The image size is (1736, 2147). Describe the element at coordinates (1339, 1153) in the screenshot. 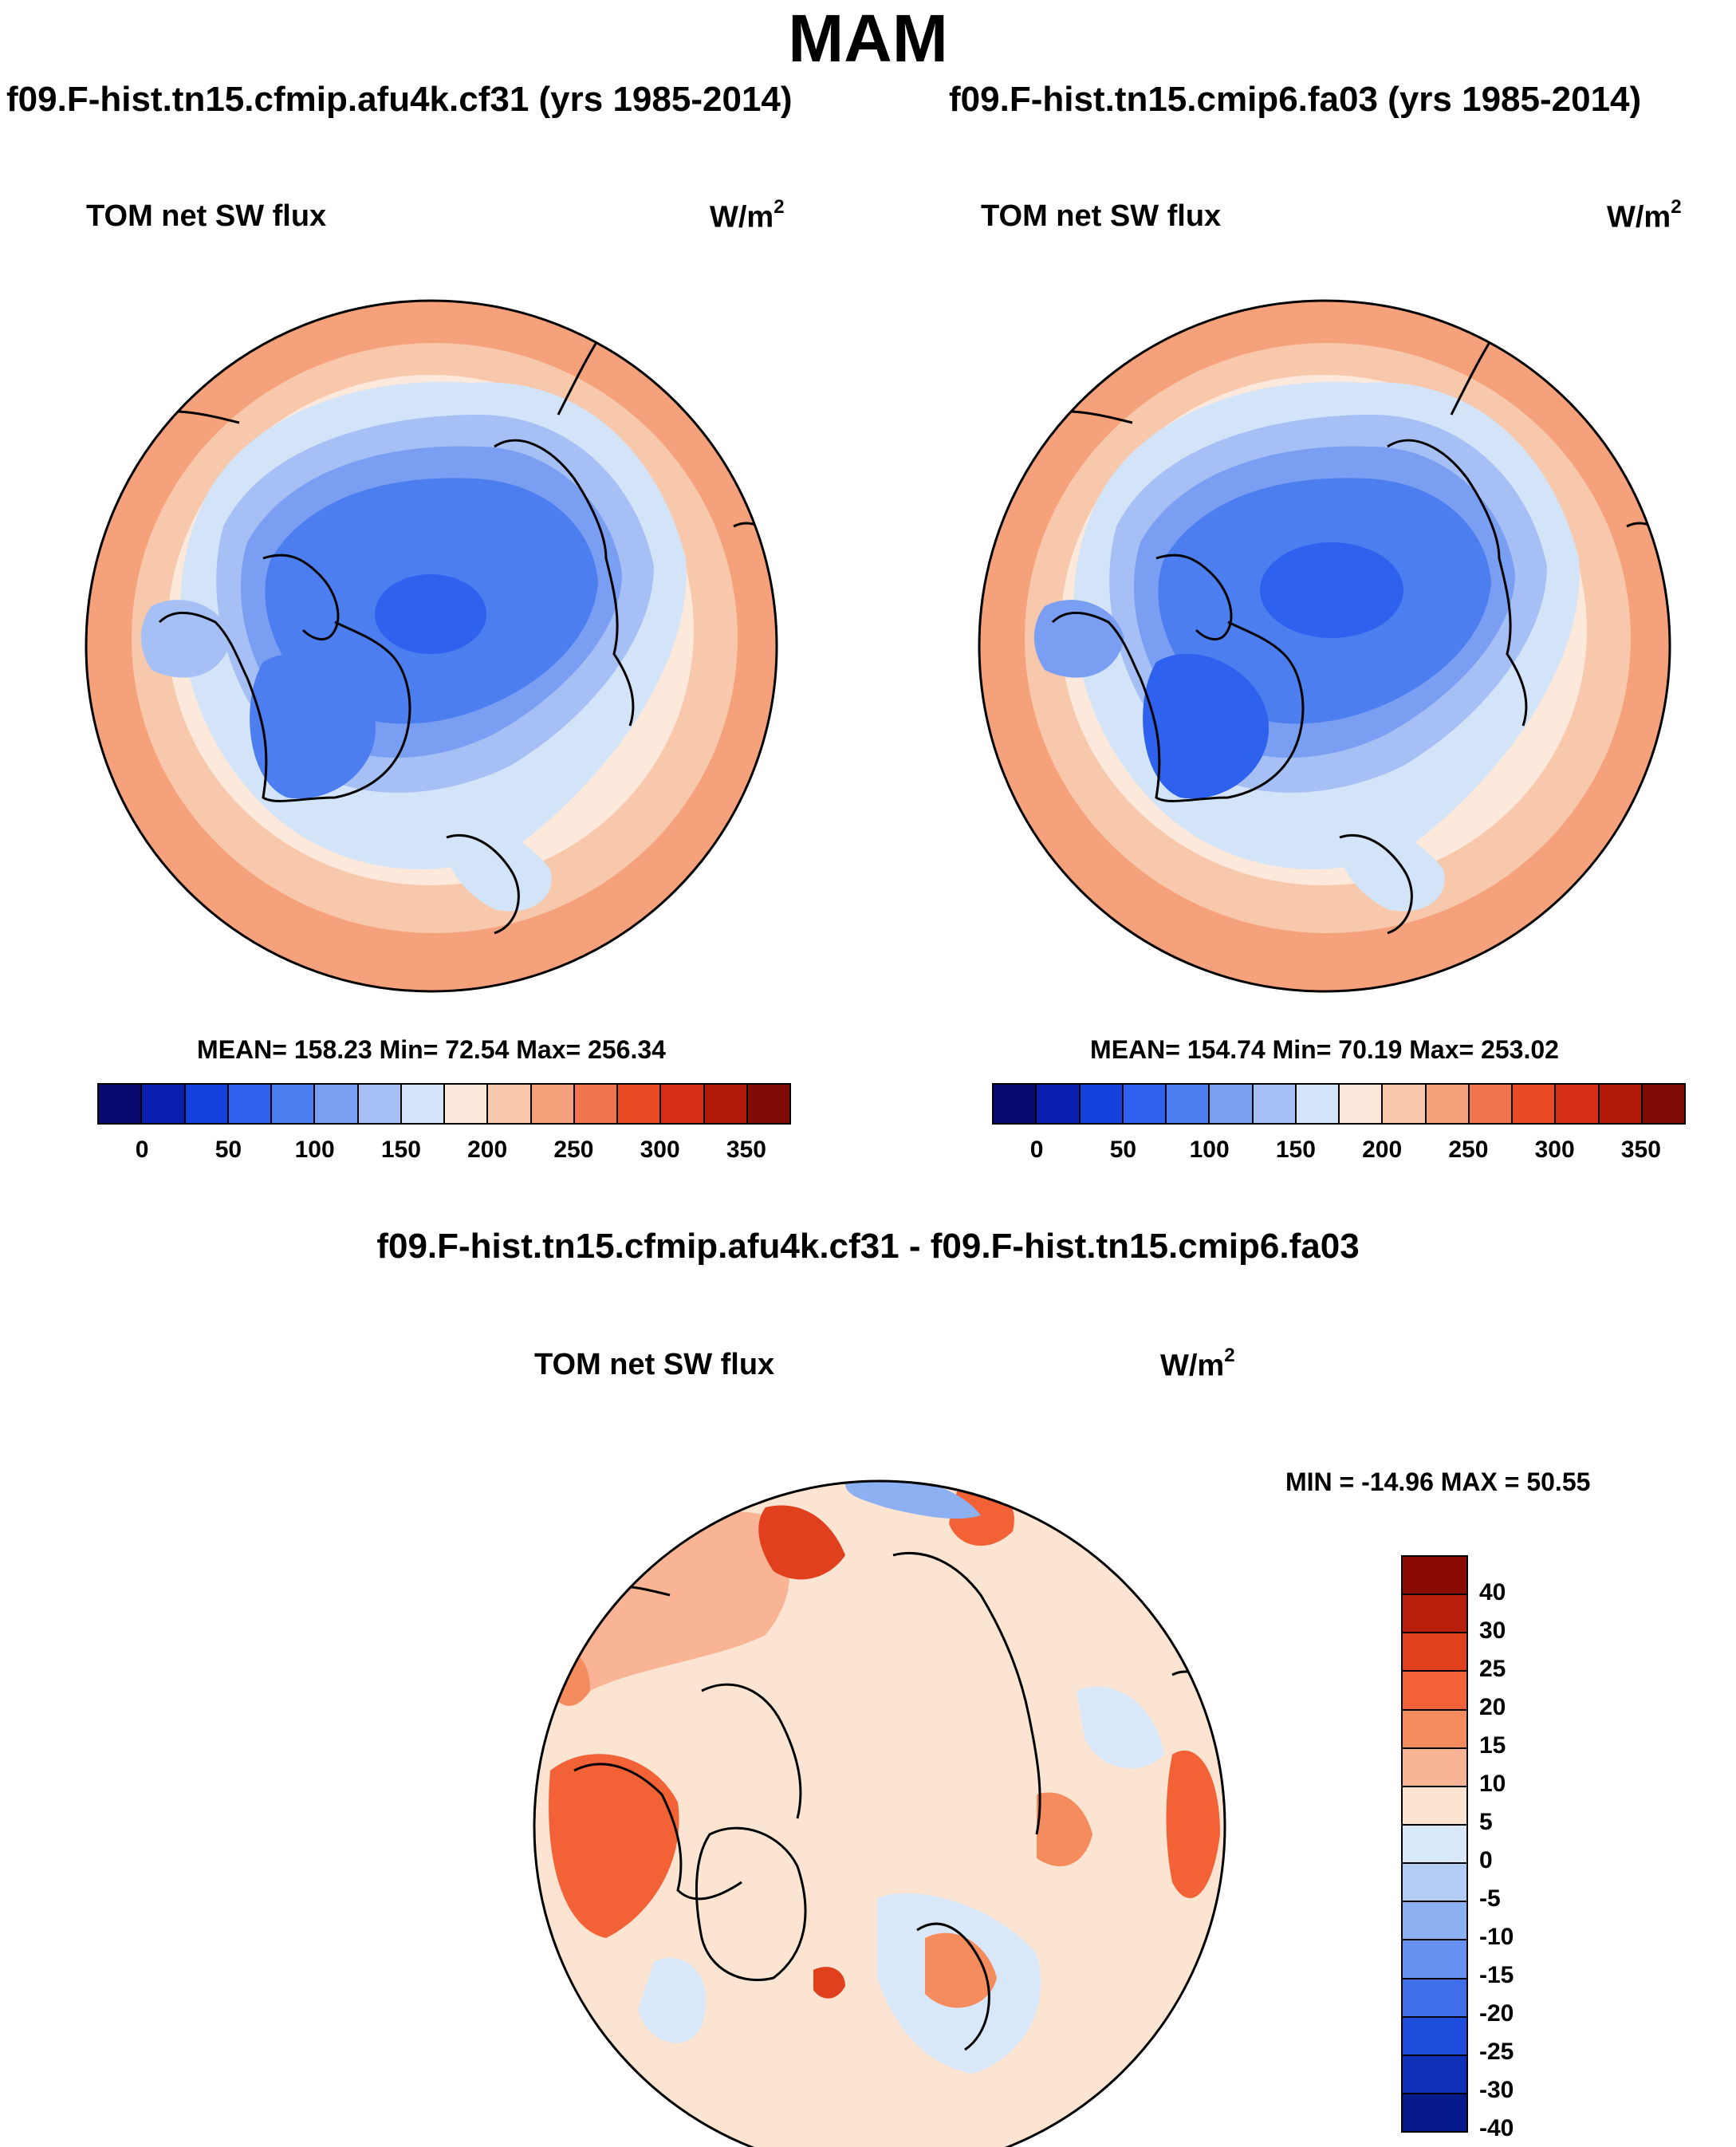

I see `colorbar-right-ticks: 0 50 100 150 200 250 300 350` at that location.